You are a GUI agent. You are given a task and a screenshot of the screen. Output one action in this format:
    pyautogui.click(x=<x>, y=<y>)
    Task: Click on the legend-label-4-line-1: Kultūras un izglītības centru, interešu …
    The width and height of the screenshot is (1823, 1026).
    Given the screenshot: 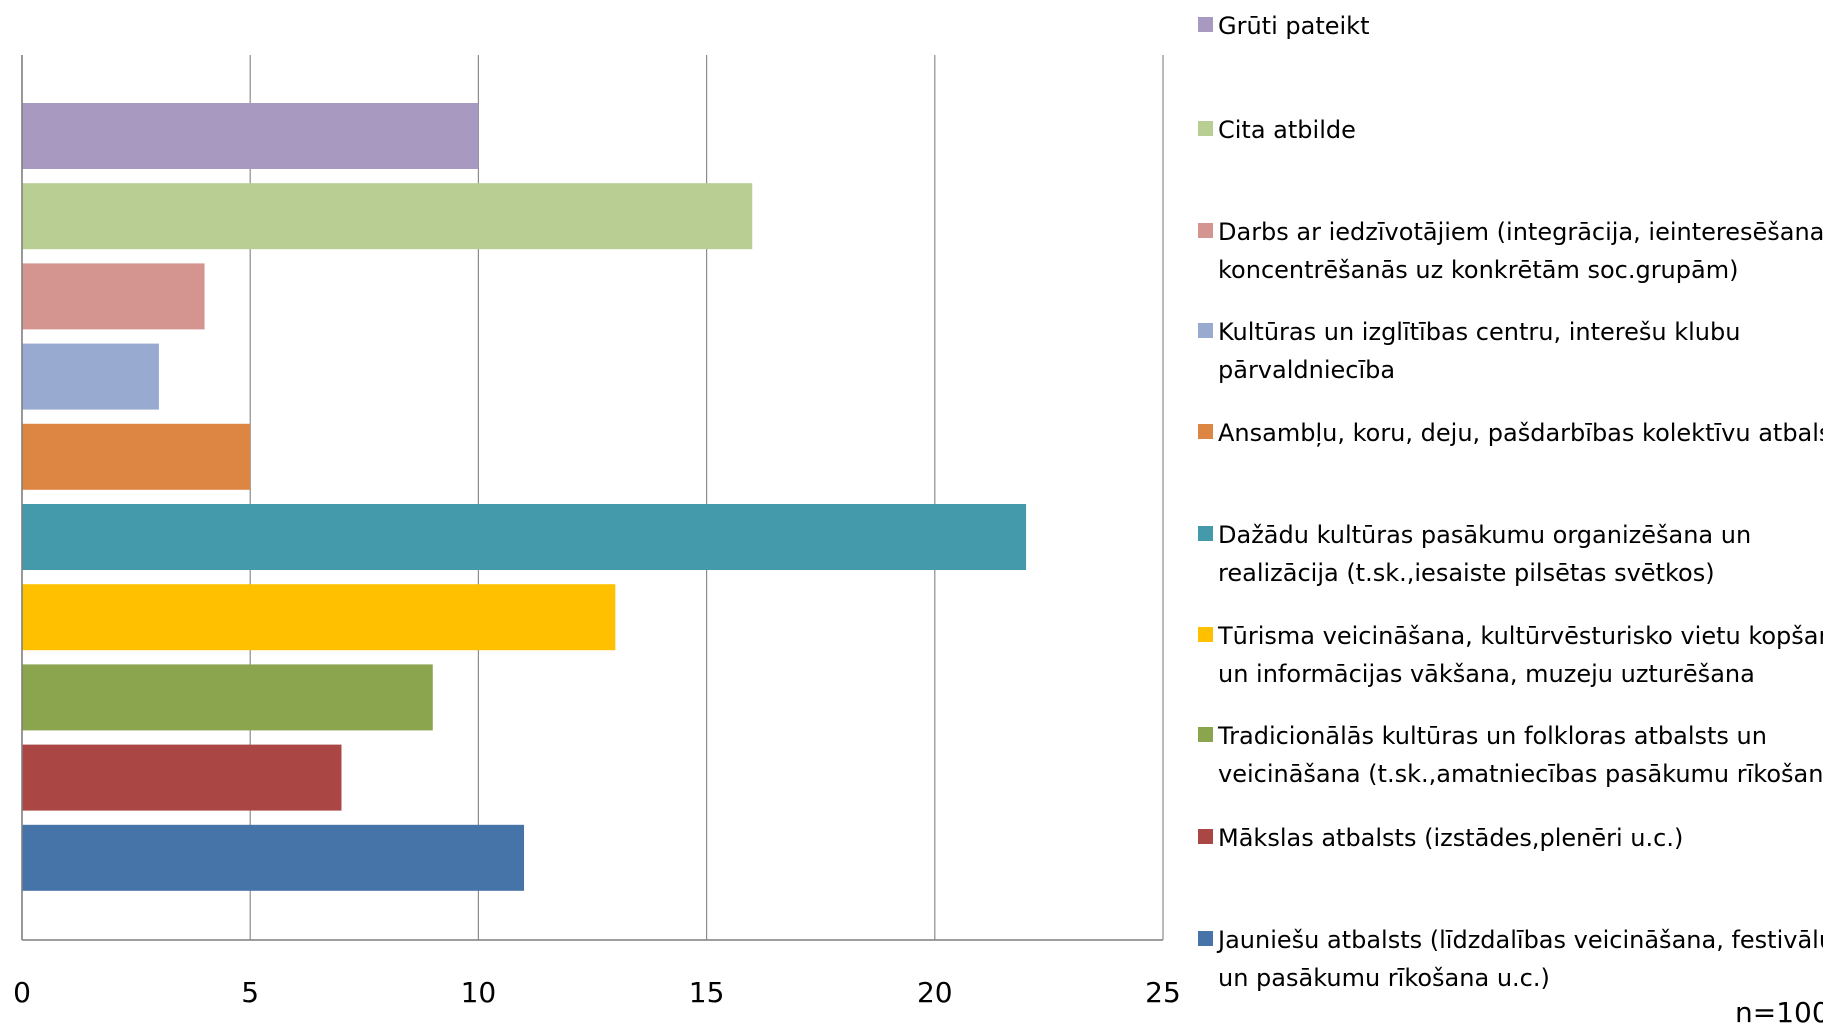 What is the action you would take?
    pyautogui.click(x=1479, y=332)
    